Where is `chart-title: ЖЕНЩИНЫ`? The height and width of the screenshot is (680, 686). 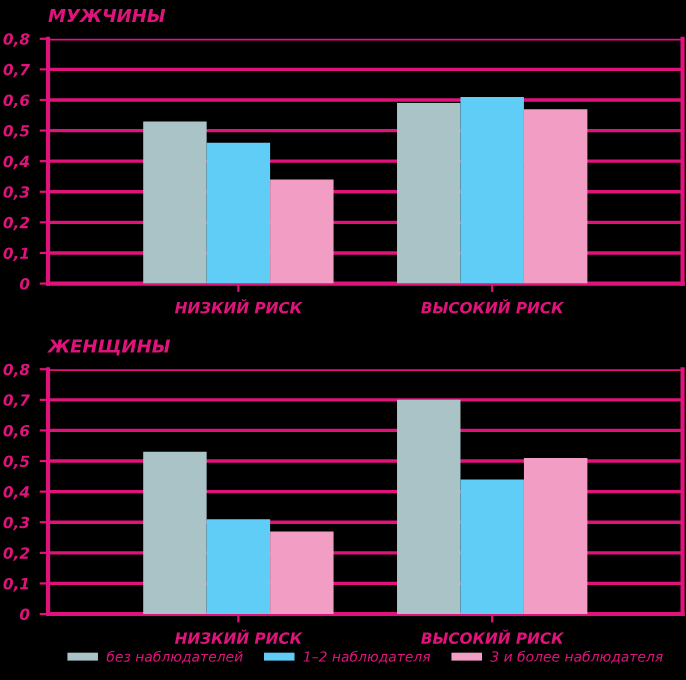 chart-title: ЖЕНЩИНЫ is located at coordinates (109, 347).